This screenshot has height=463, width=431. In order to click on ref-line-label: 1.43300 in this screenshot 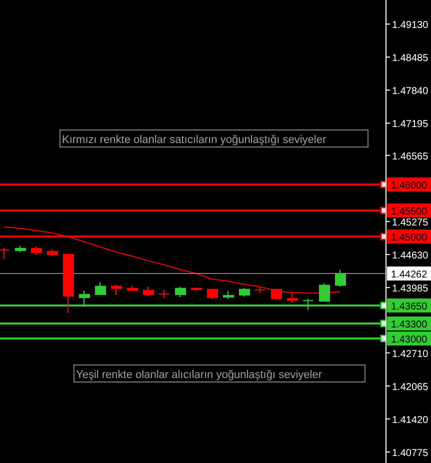, I will do `click(409, 325)`.